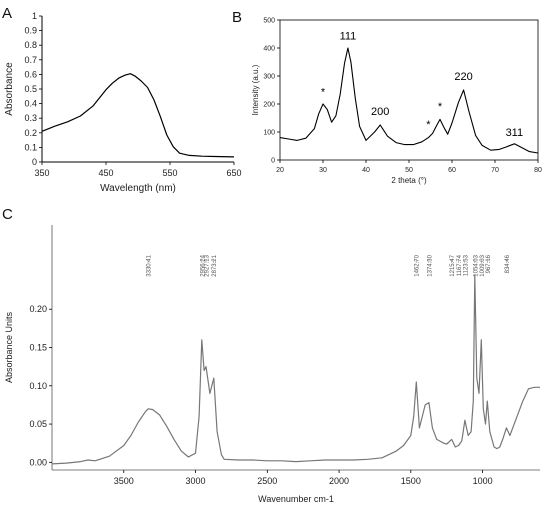 Image resolution: width=550 pixels, height=513 pixels. I want to click on panel-a-y-tick-label: 0.6, so click(30, 74).